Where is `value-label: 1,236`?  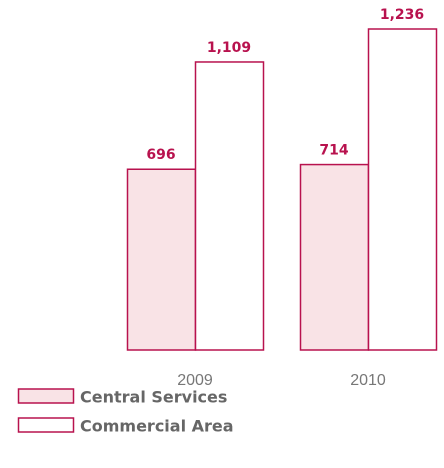 value-label: 1,236 is located at coordinates (402, 15).